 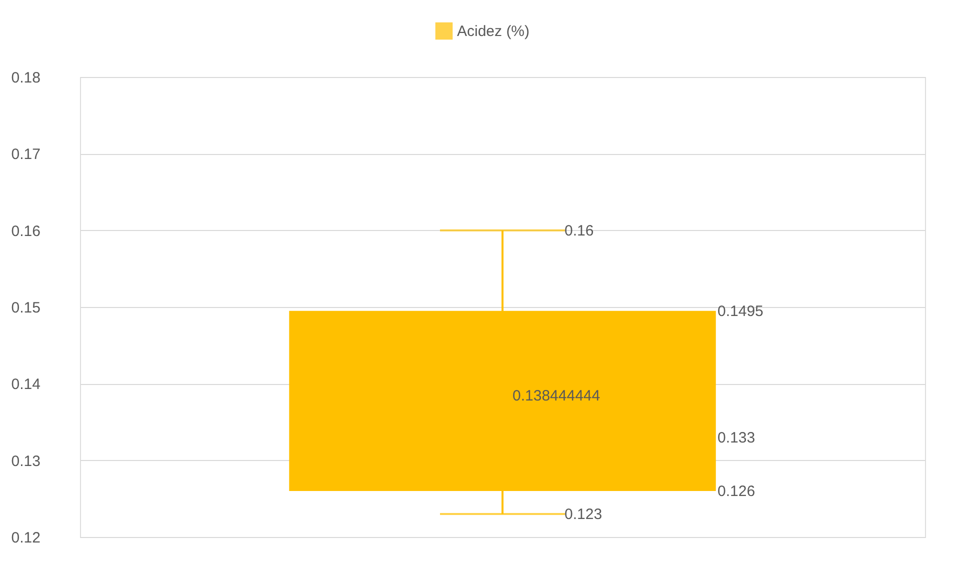 I want to click on y-tick-label: 0.12, so click(x=25, y=538).